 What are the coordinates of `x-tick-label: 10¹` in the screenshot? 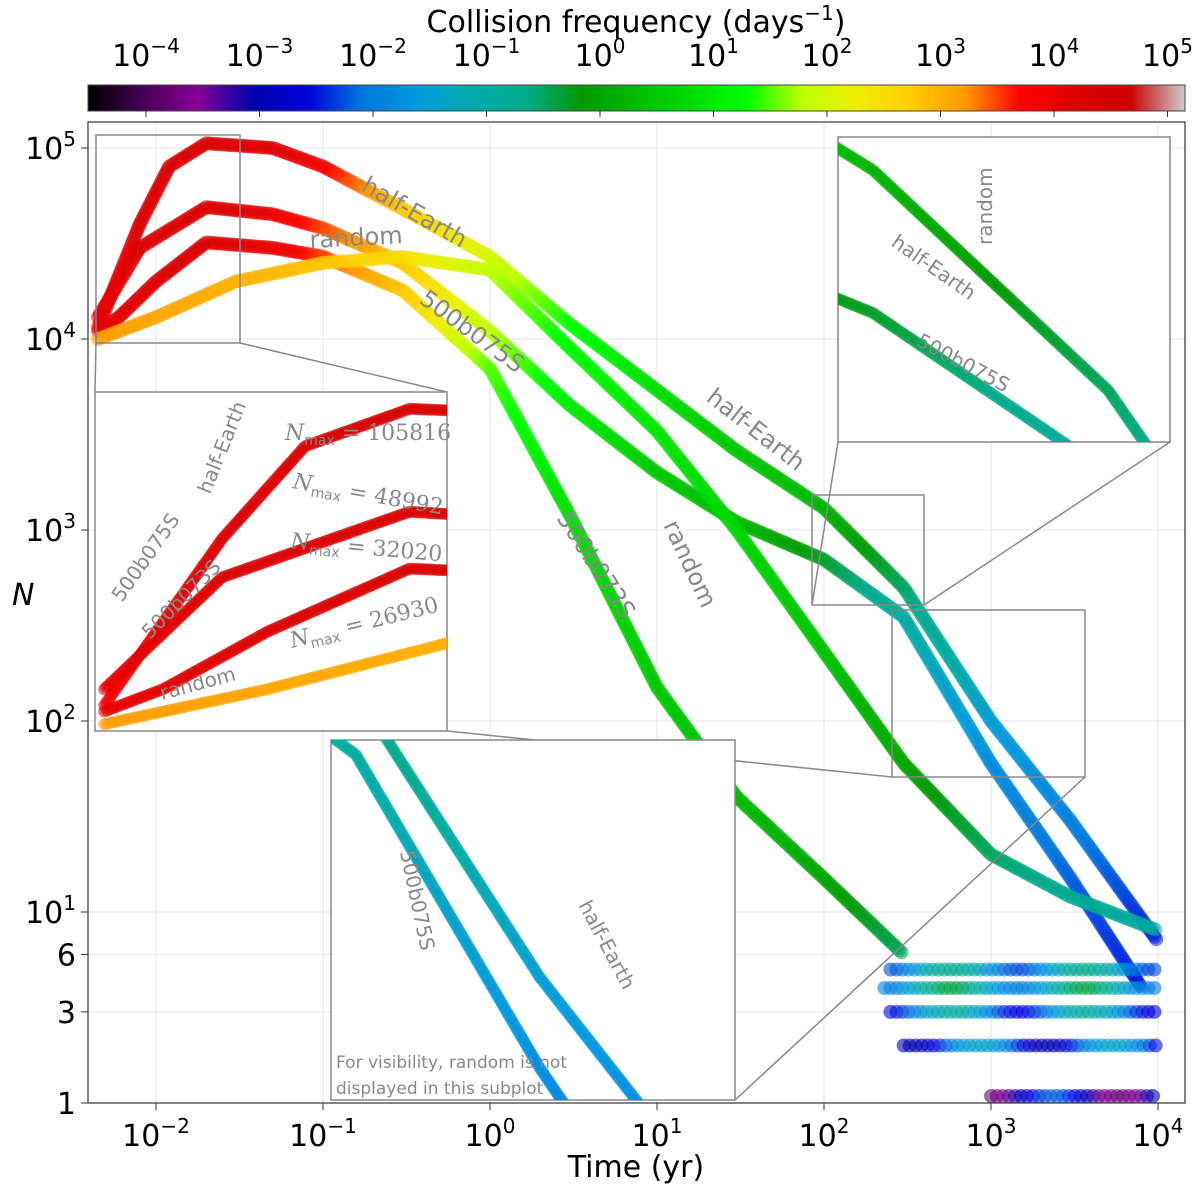 It's located at (657, 1134).